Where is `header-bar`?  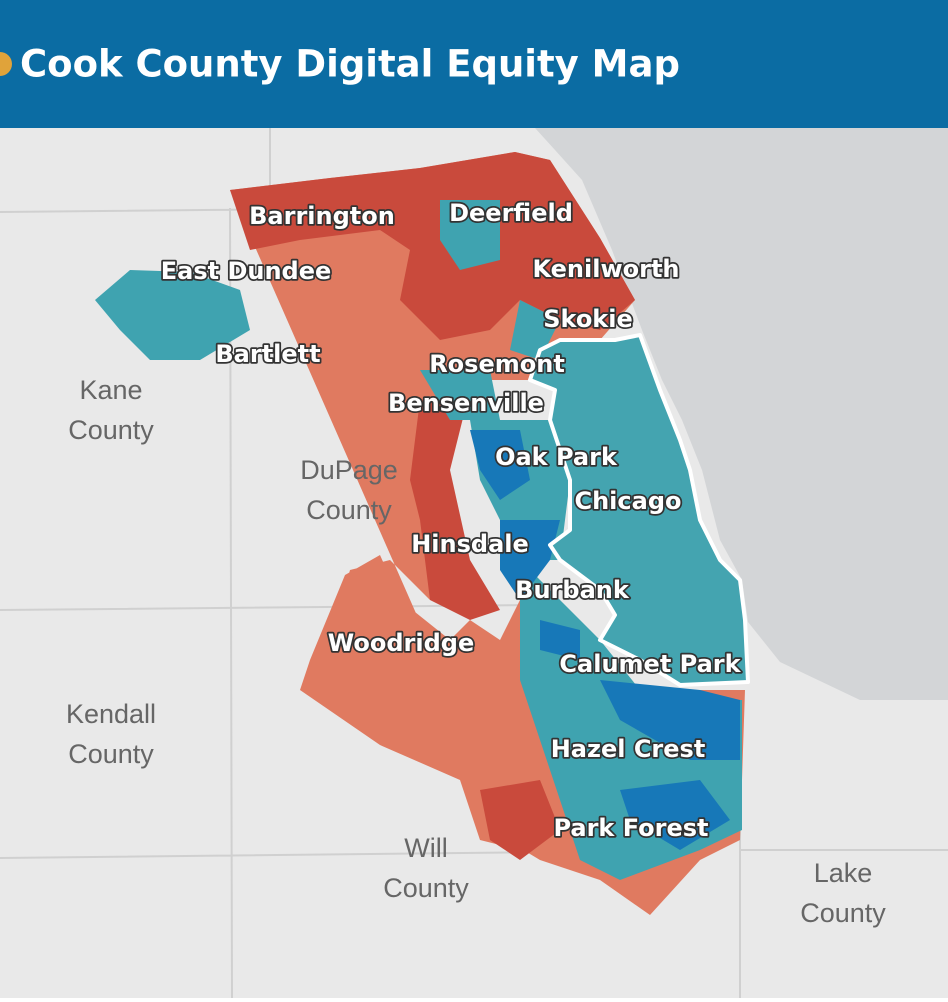 header-bar is located at coordinates (474, 64).